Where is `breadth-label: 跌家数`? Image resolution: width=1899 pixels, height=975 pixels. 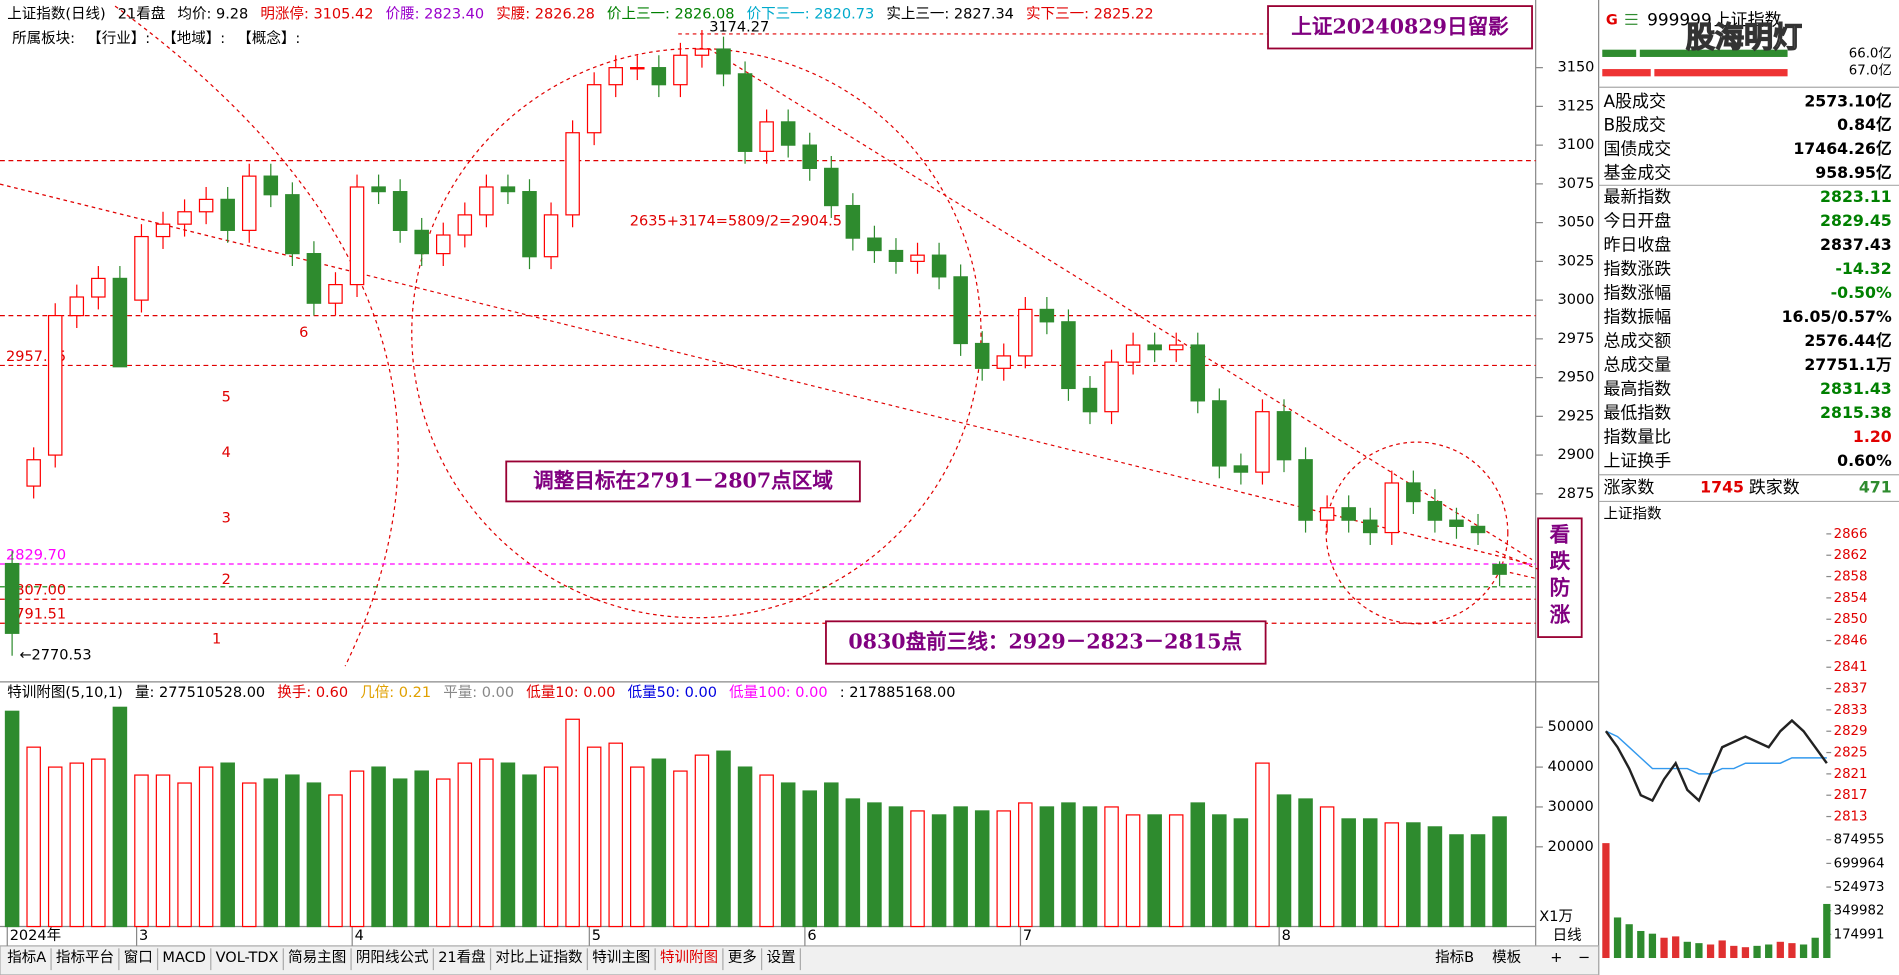 breadth-label: 跌家数 is located at coordinates (1774, 487).